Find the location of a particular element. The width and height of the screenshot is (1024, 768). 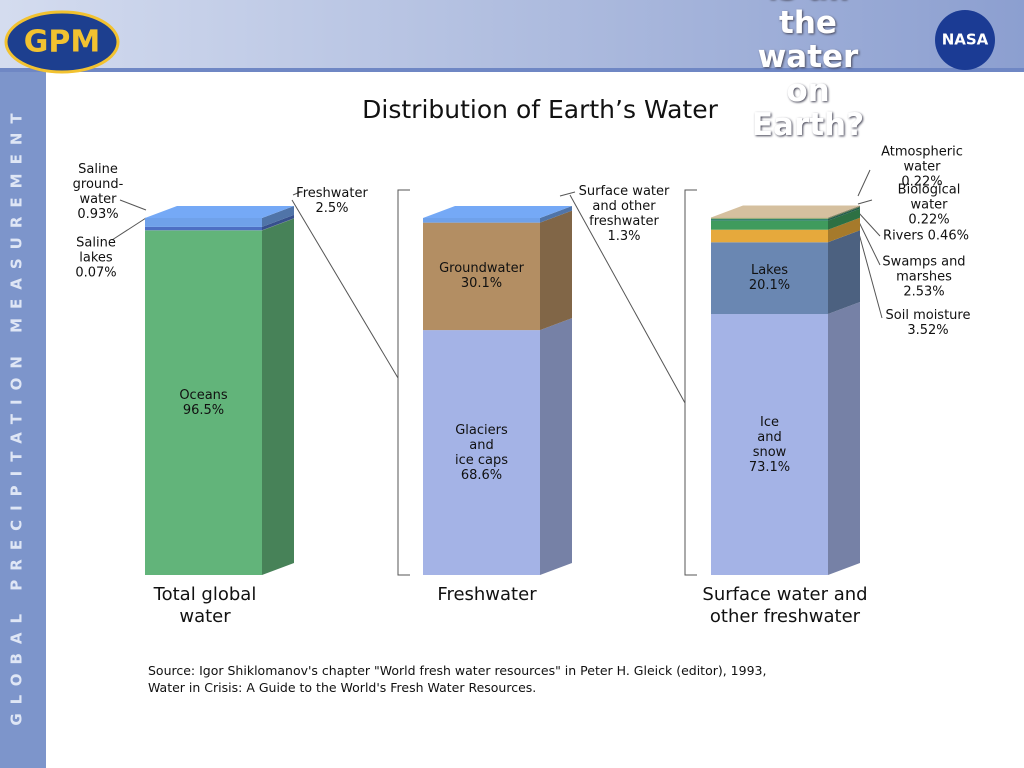

segment-name: Groundwater is located at coordinates (481, 269).